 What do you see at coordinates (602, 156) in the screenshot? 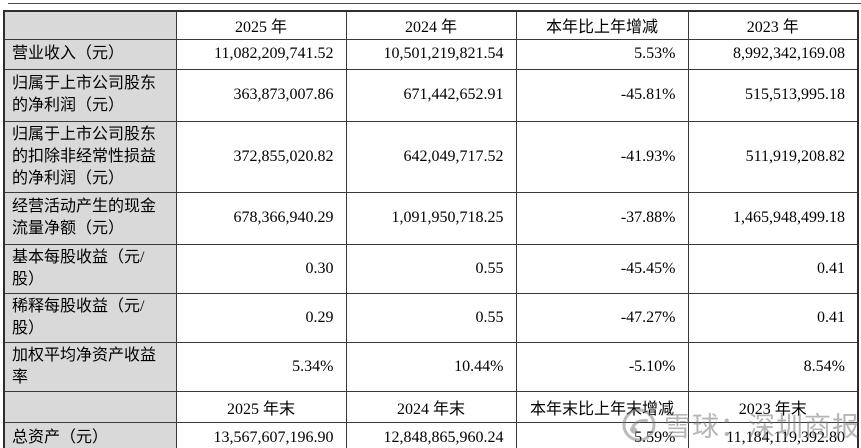
I see `cell-change: -41.93%` at bounding box center [602, 156].